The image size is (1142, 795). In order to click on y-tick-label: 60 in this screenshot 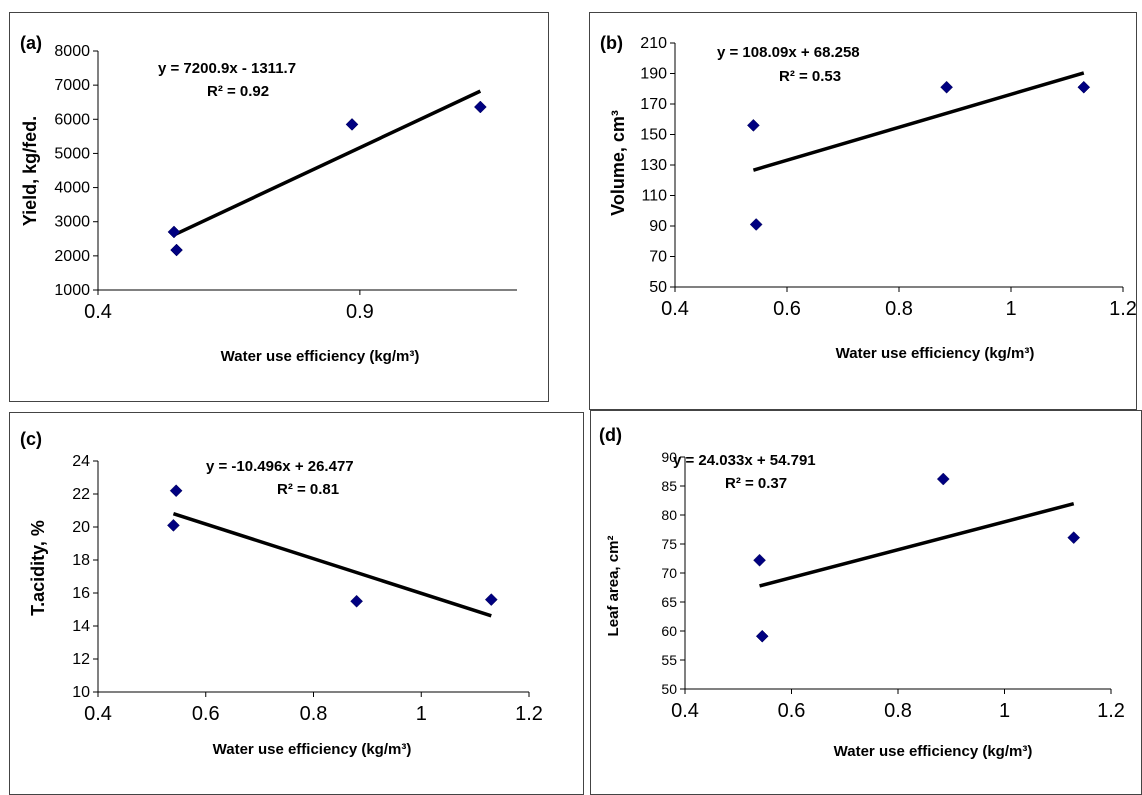, I will do `click(669, 631)`.